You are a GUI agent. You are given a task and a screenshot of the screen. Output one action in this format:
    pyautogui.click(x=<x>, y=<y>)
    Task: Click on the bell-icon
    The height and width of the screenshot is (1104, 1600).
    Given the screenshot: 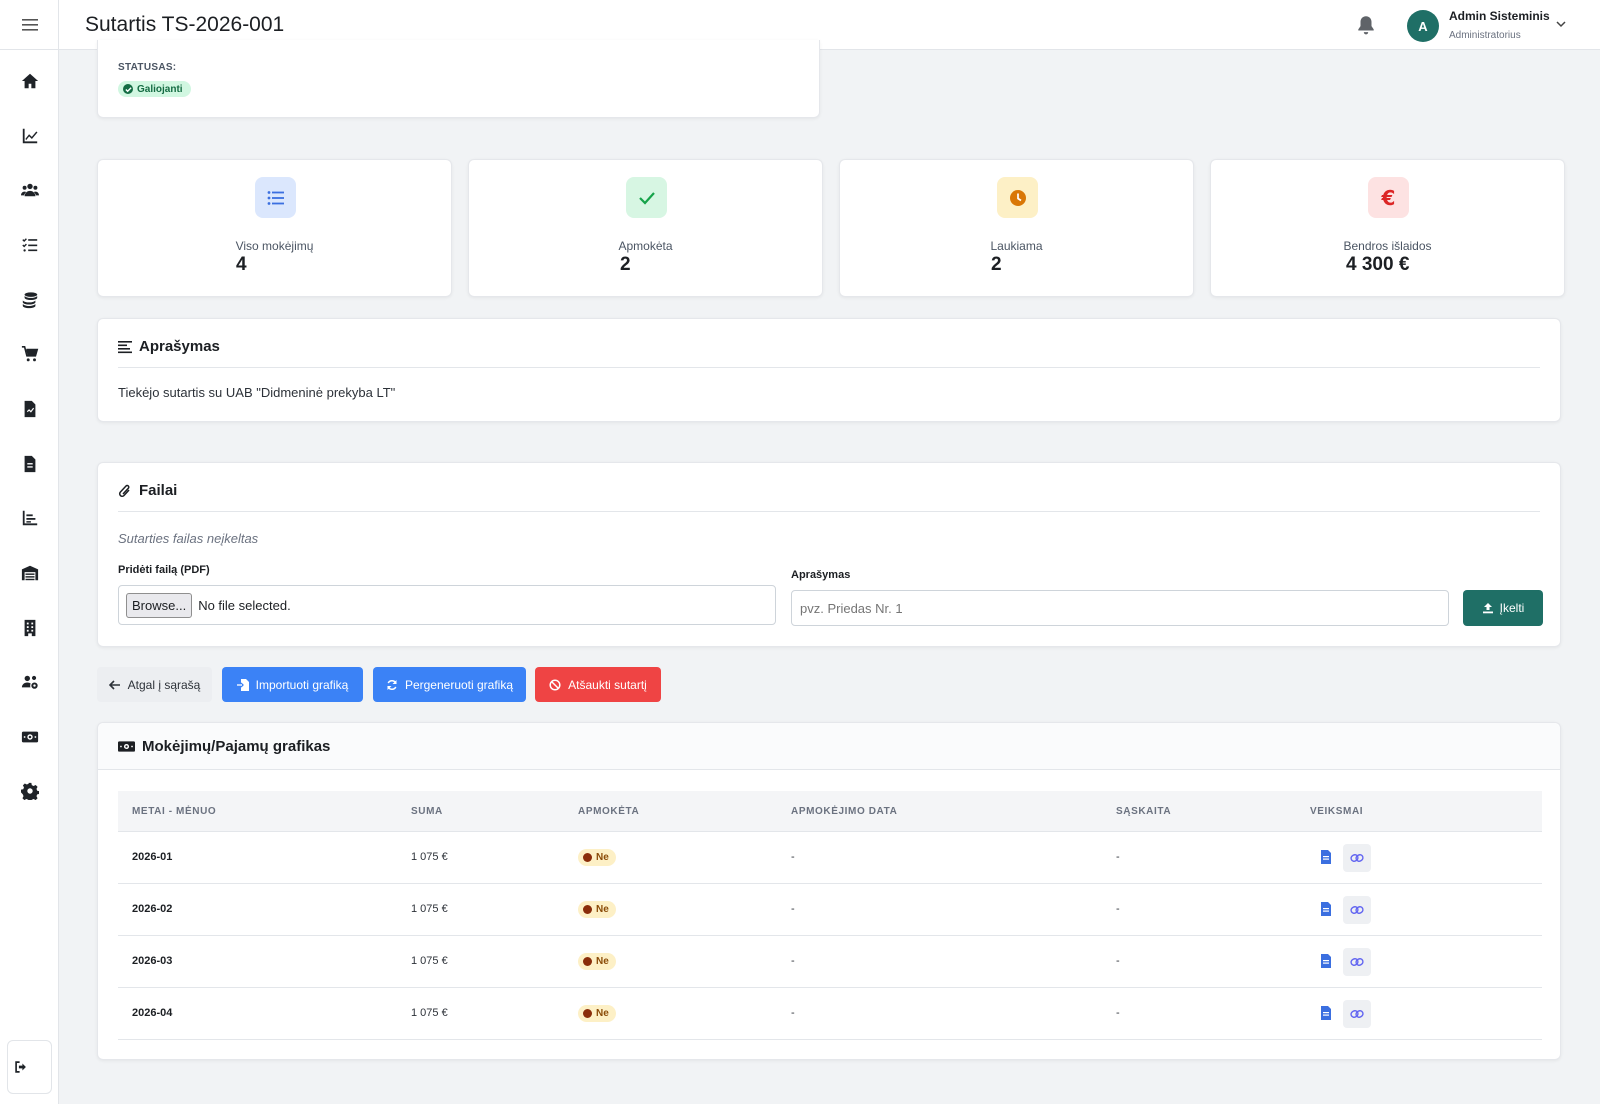 What is the action you would take?
    pyautogui.click(x=1366, y=25)
    